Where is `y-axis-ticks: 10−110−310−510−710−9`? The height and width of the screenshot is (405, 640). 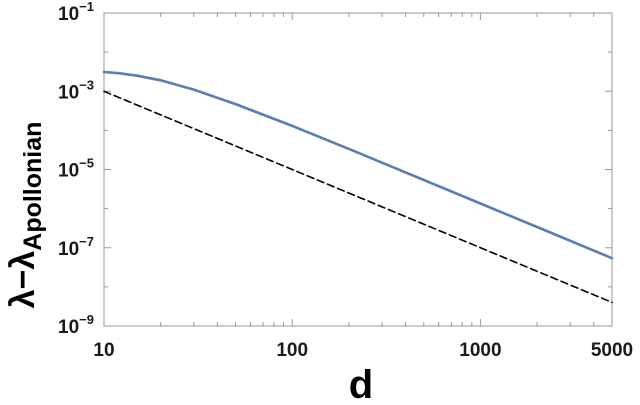 y-axis-ticks: 10−110−310−510−710−9 is located at coordinates (76, 169).